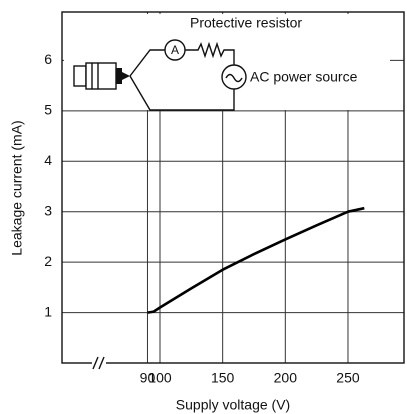 Image resolution: width=407 pixels, height=414 pixels. What do you see at coordinates (175, 50) in the screenshot?
I see `ammeter-label: A` at bounding box center [175, 50].